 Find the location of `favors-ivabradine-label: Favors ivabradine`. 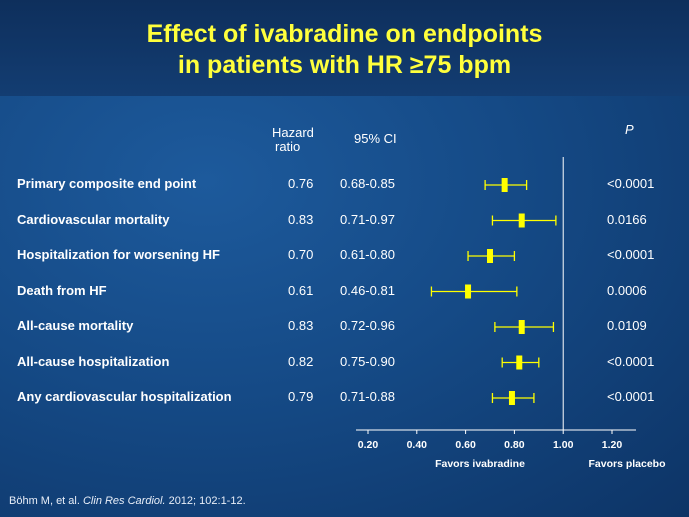

favors-ivabradine-label: Favors ivabradine is located at coordinates (480, 464).